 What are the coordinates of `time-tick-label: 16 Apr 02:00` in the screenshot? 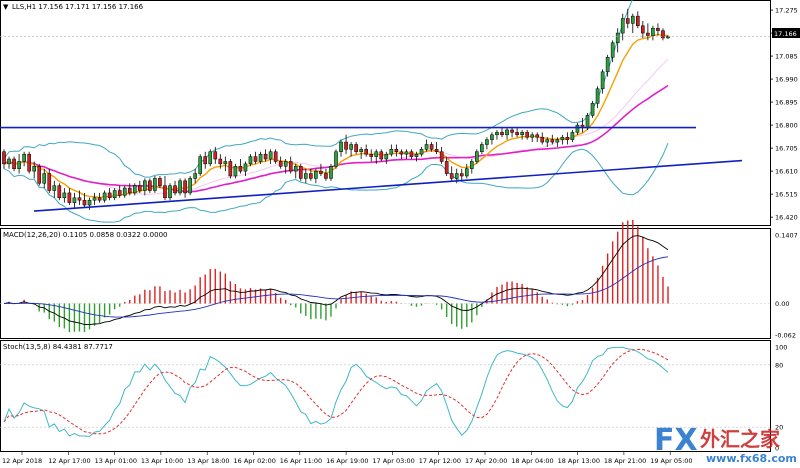 It's located at (255, 461).